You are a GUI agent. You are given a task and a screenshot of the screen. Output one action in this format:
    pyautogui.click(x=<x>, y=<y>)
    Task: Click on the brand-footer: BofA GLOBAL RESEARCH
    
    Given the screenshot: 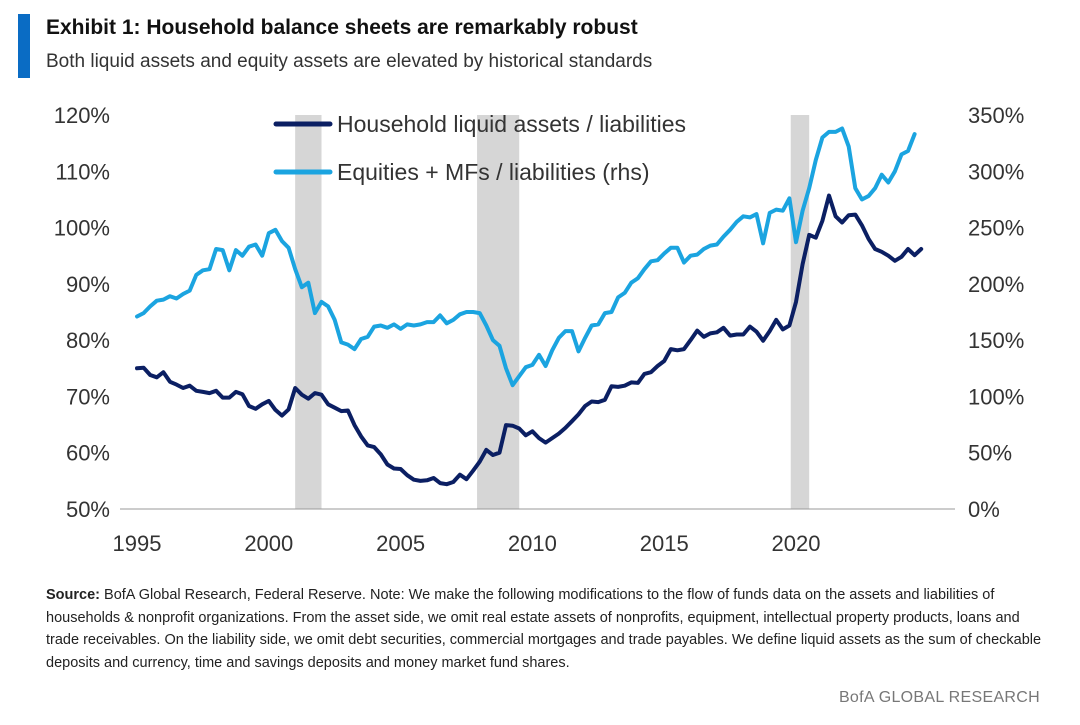 What is the action you would take?
    pyautogui.click(x=939, y=697)
    